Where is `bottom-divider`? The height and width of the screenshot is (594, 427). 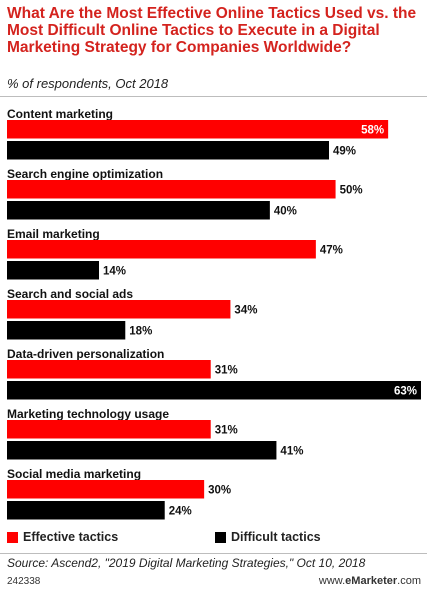 bottom-divider is located at coordinates (213, 553).